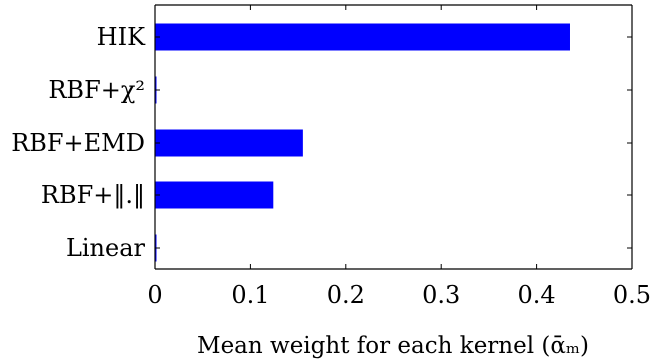  I want to click on x-tick-label-4: 0.4, so click(537, 295).